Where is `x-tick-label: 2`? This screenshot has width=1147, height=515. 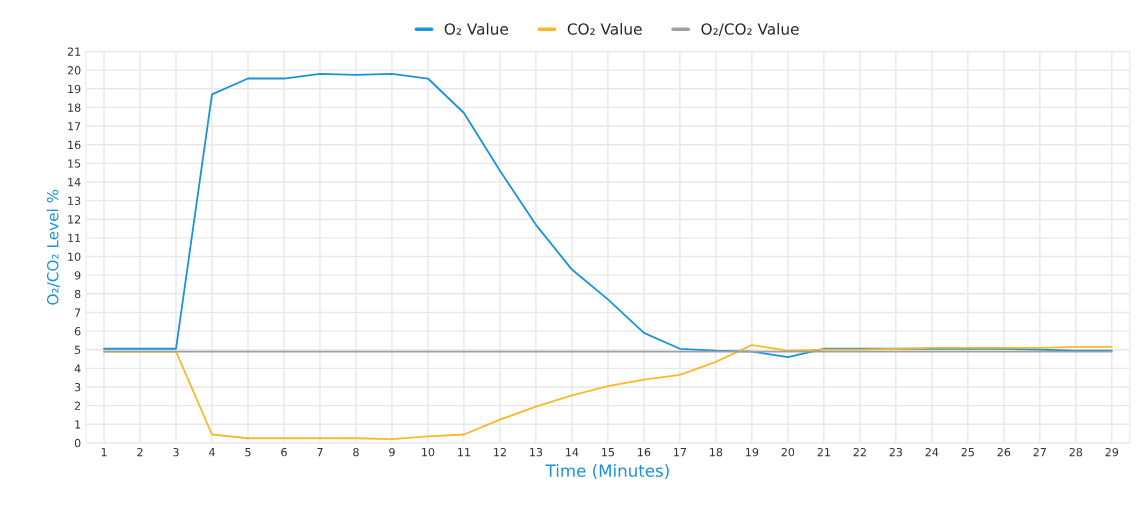 x-tick-label: 2 is located at coordinates (140, 452).